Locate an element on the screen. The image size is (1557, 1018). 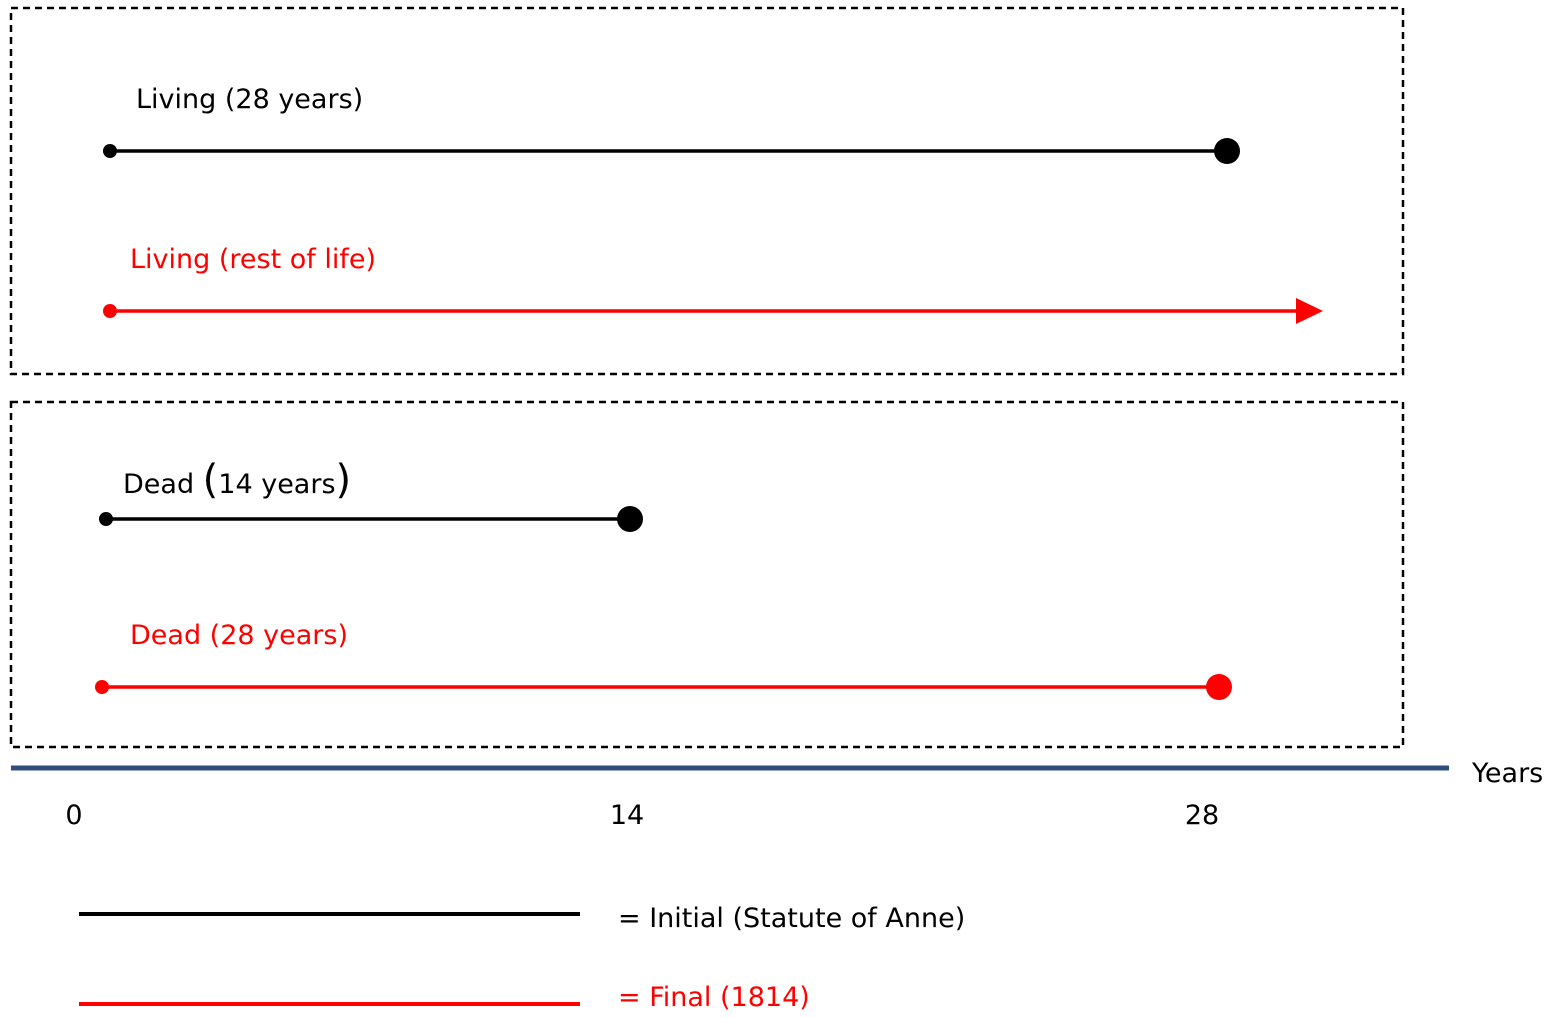
living-final-start-dot is located at coordinates (110, 311).